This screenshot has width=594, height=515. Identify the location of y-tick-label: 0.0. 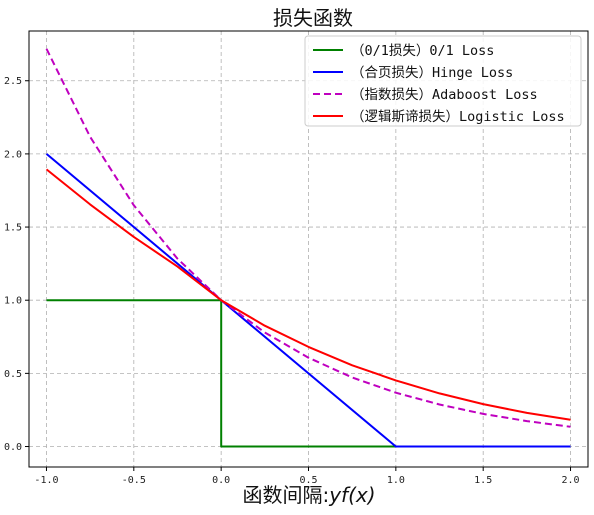
(13, 447).